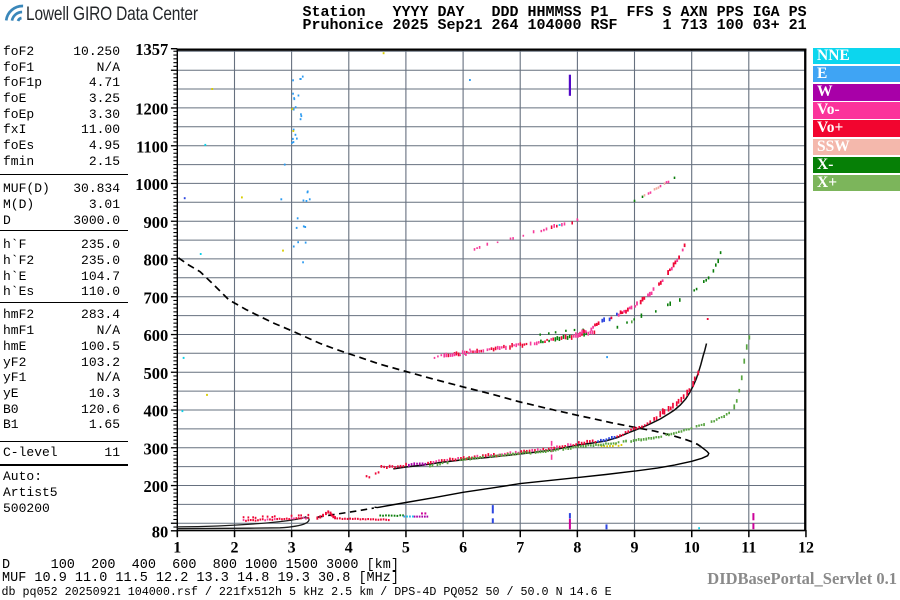 The width and height of the screenshot is (900, 600). What do you see at coordinates (806, 547) in the screenshot?
I see `svg-text: 12` at bounding box center [806, 547].